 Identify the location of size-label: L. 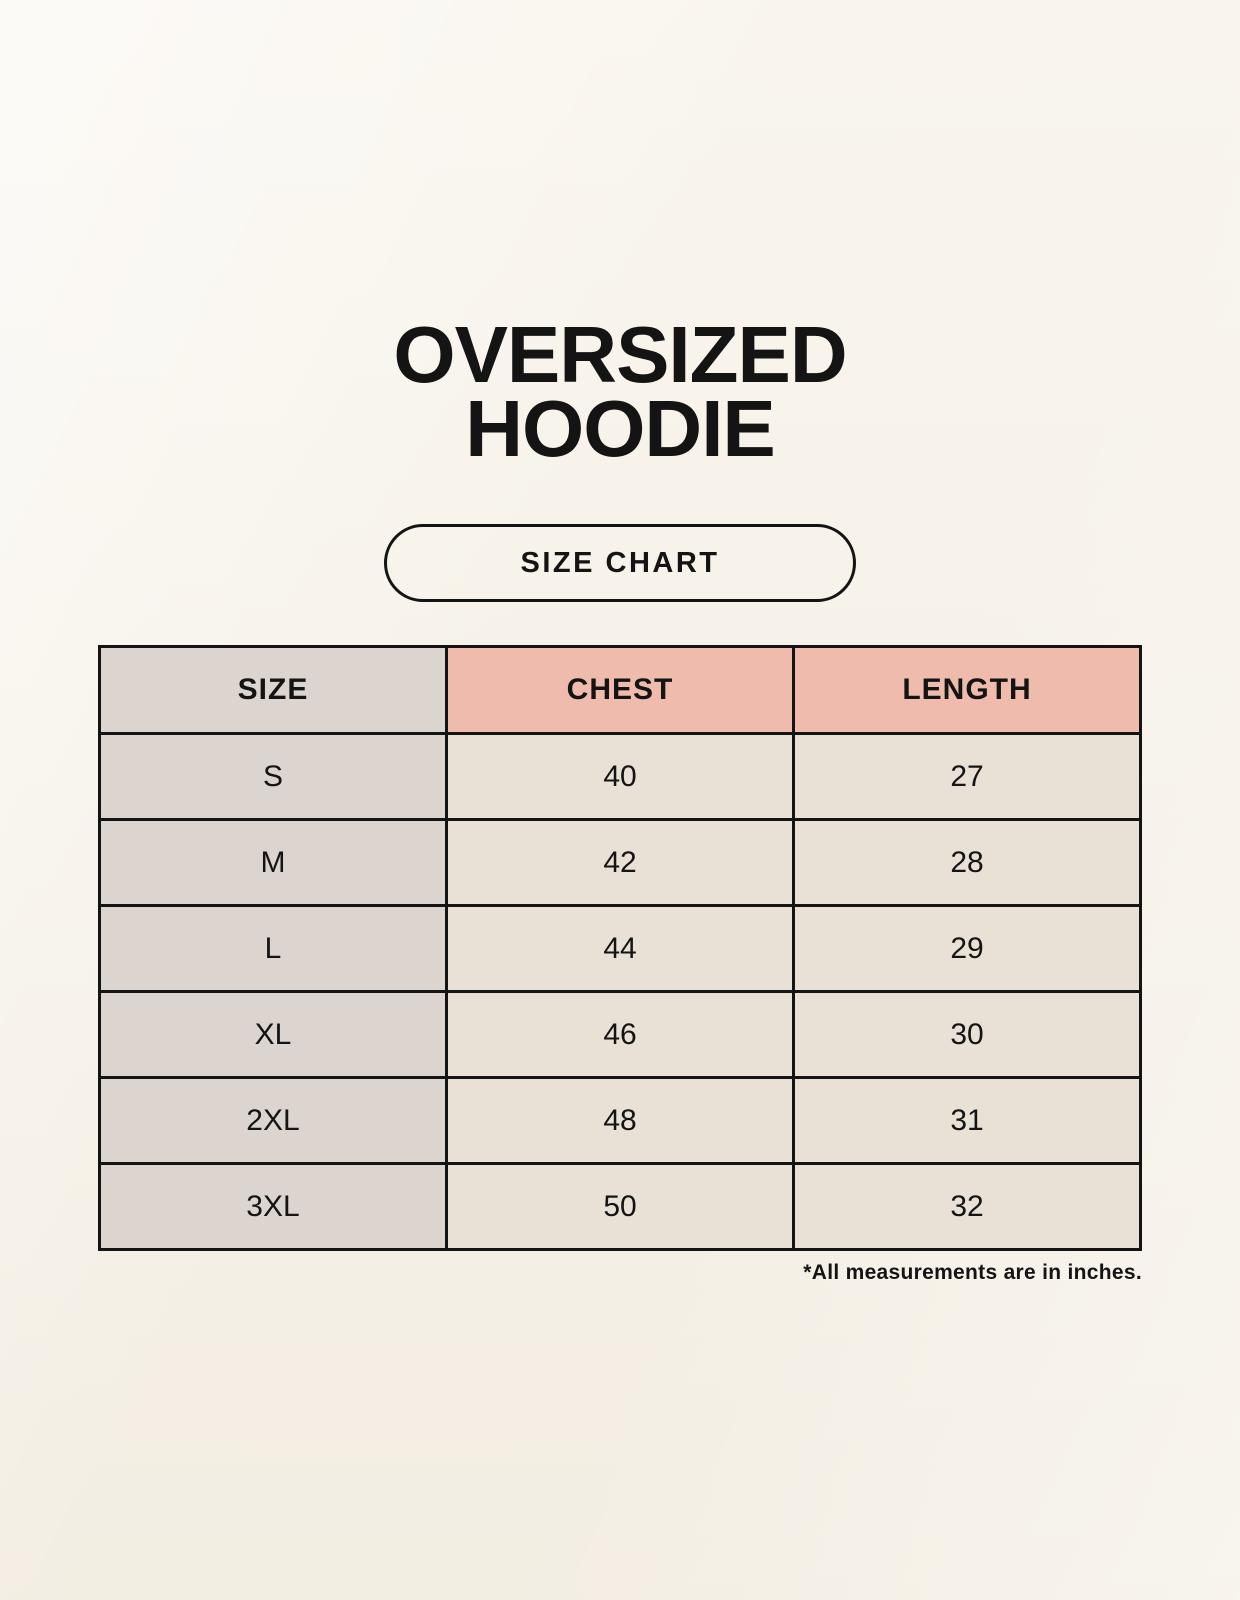
(273, 948).